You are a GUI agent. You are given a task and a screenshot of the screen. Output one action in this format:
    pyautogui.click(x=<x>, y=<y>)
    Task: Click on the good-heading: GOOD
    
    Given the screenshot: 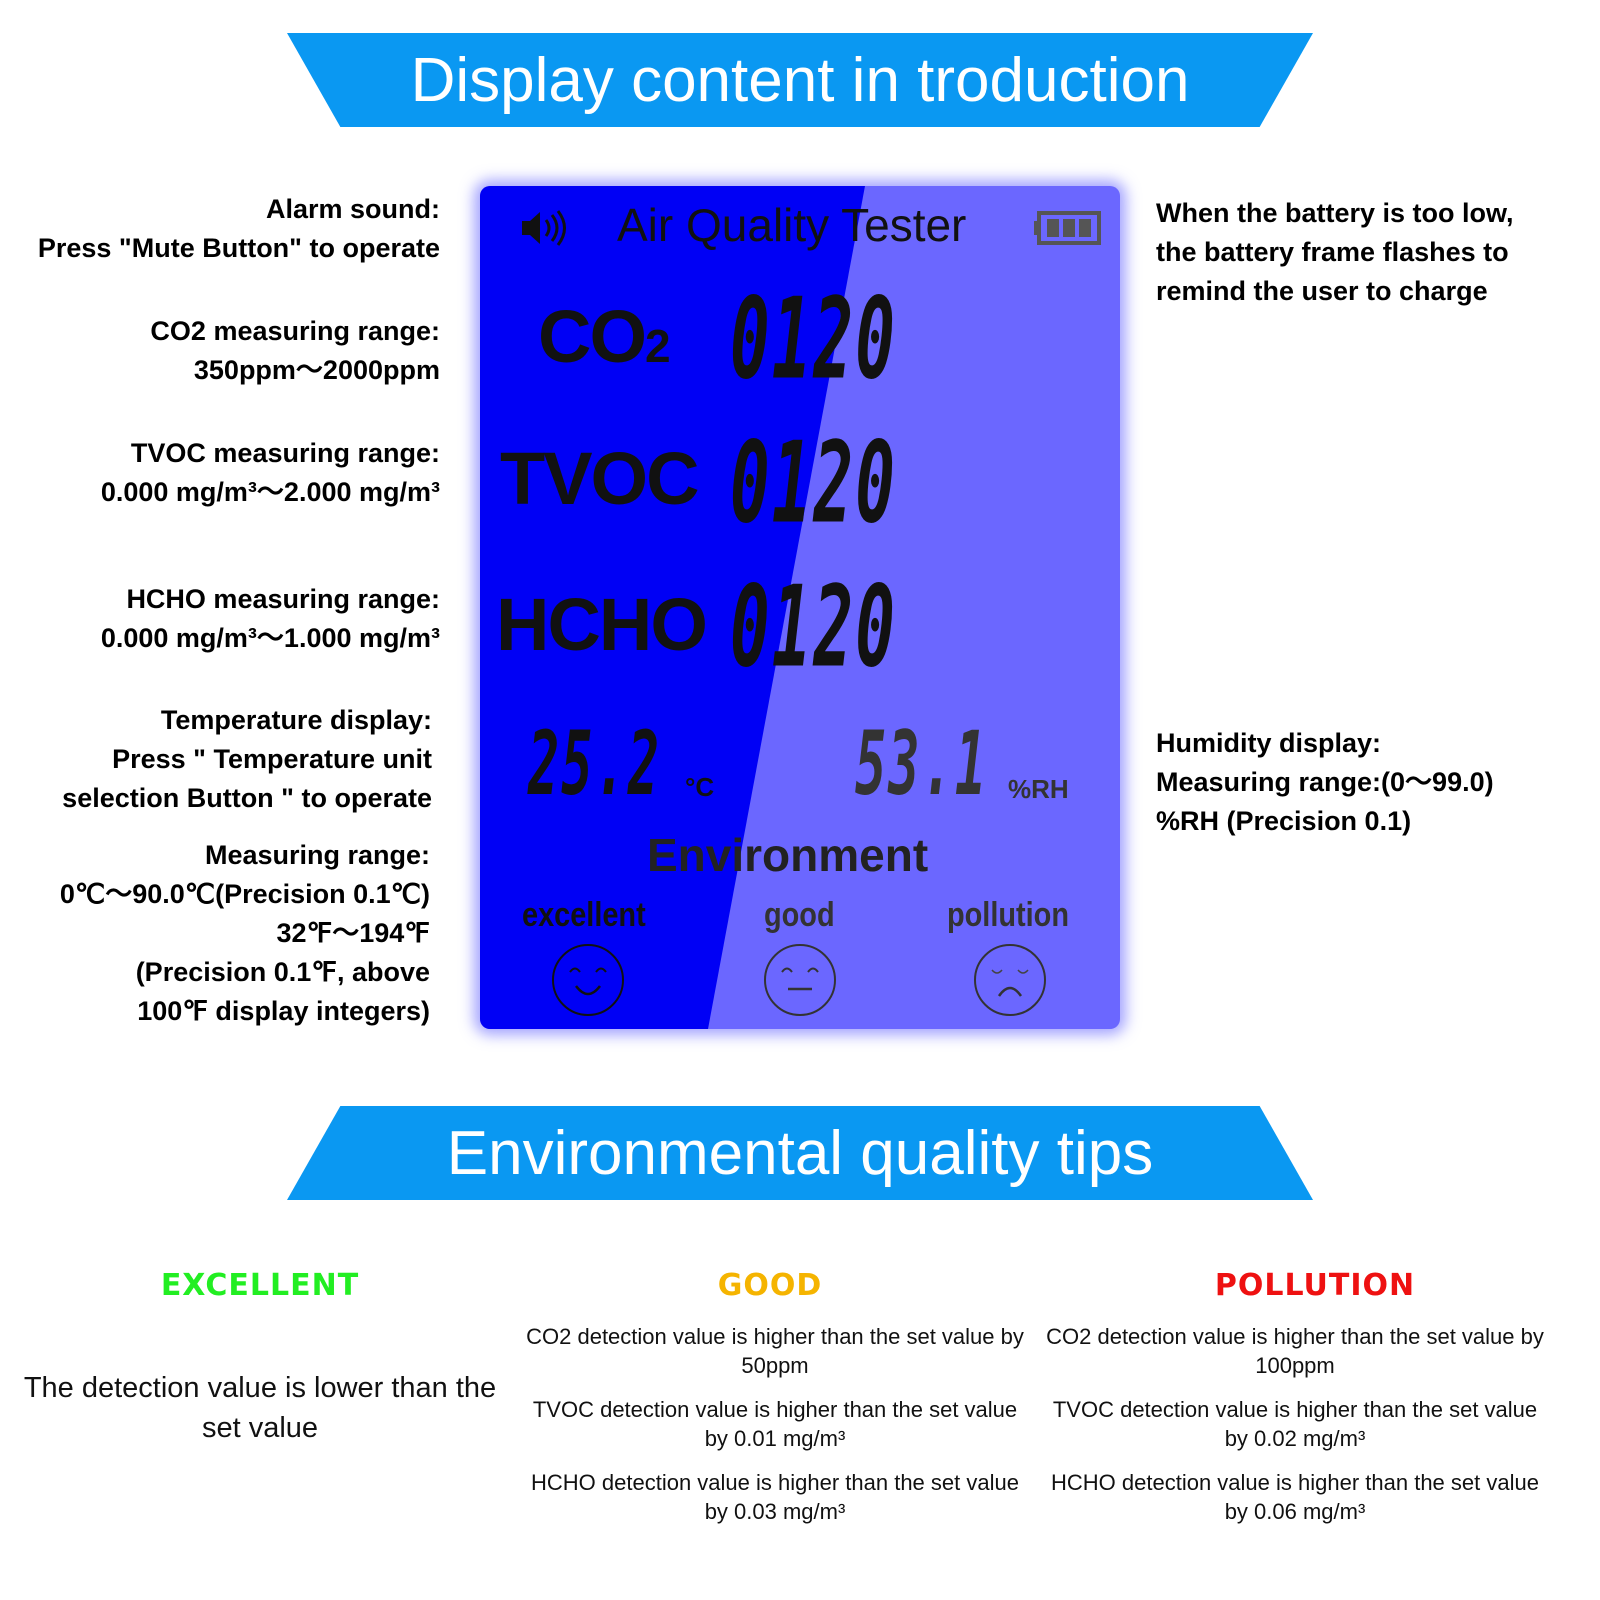 What is the action you would take?
    pyautogui.click(x=770, y=1285)
    